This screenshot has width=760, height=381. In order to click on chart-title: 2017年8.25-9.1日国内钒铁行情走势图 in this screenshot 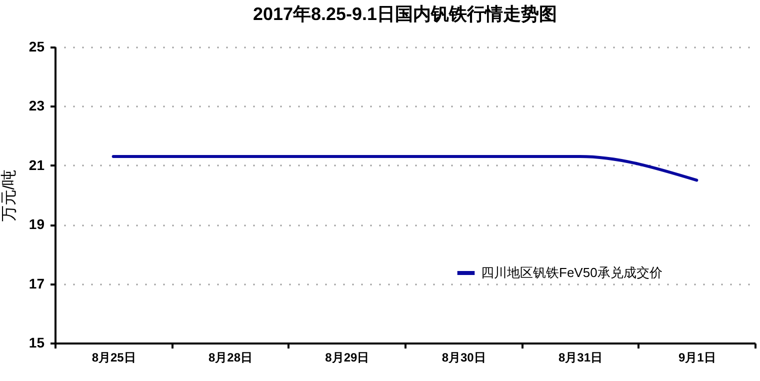, I will do `click(405, 14)`.